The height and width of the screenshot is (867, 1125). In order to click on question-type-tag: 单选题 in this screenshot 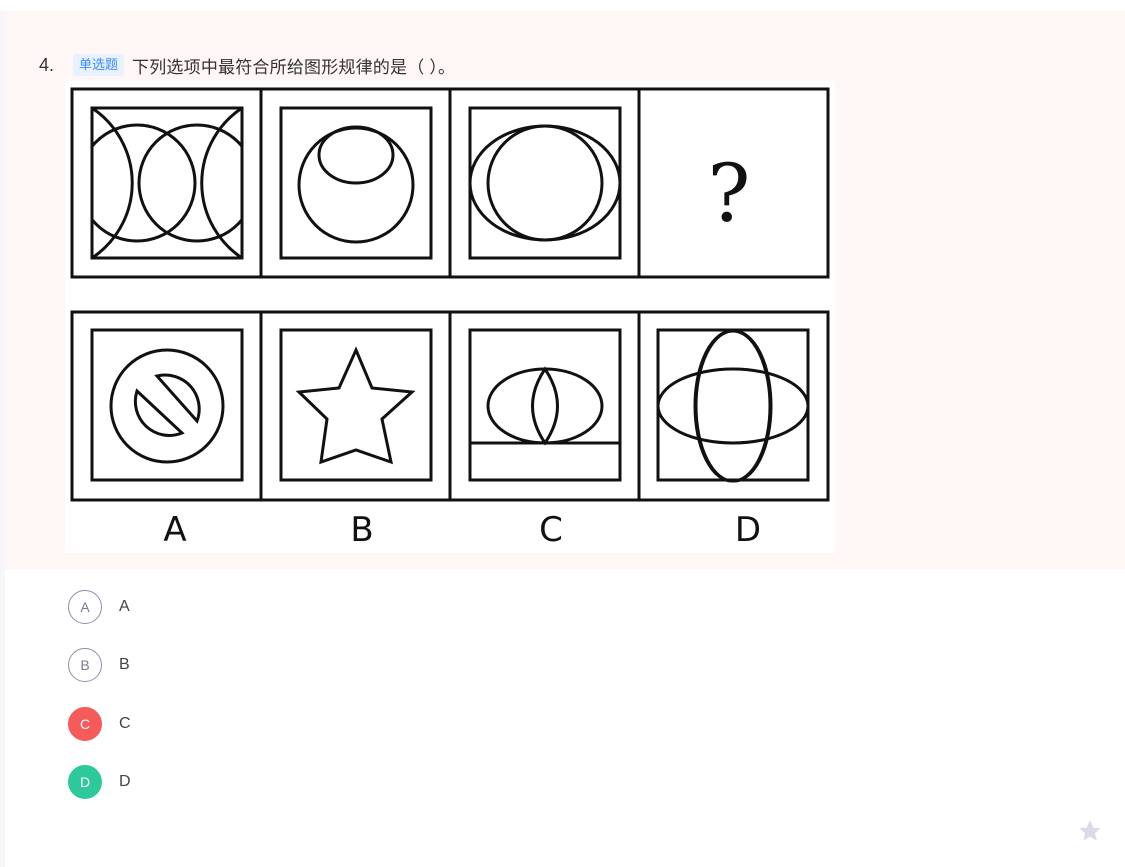, I will do `click(99, 65)`.